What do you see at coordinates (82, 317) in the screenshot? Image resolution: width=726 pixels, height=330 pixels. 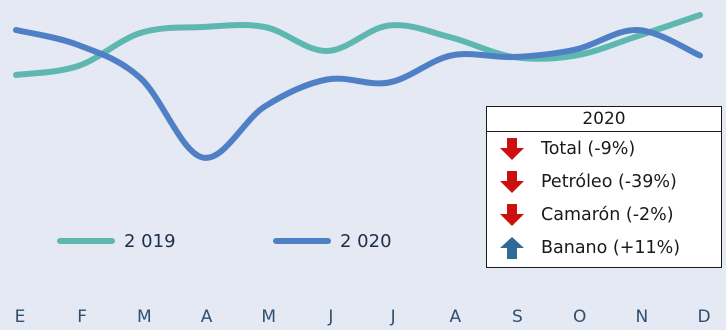 I see `x-tick-label: F` at bounding box center [82, 317].